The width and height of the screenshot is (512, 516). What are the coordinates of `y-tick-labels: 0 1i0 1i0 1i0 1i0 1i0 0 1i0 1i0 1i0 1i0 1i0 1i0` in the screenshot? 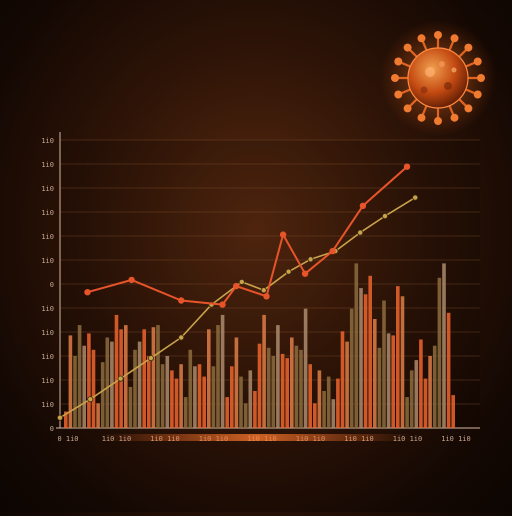 It's located at (47, 285).